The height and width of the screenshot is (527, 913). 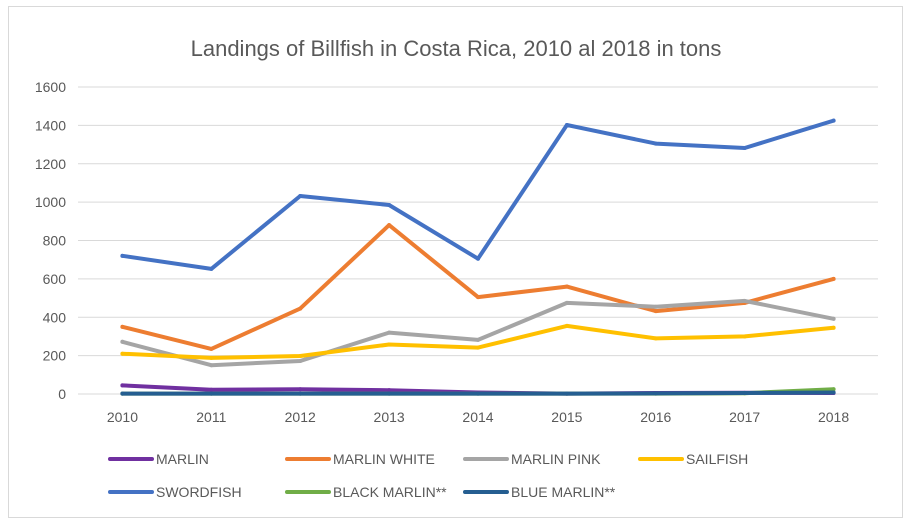 What do you see at coordinates (182, 459) in the screenshot?
I see `legend-label: MARLIN` at bounding box center [182, 459].